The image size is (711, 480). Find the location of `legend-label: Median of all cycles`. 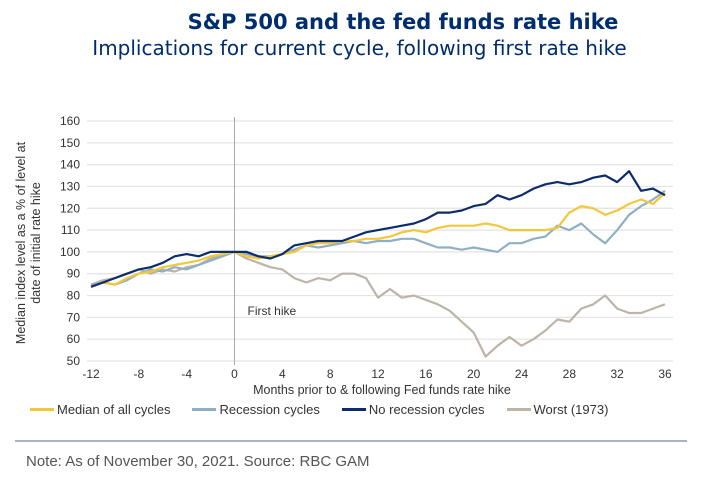

legend-label: Median of all cycles is located at coordinates (114, 409).